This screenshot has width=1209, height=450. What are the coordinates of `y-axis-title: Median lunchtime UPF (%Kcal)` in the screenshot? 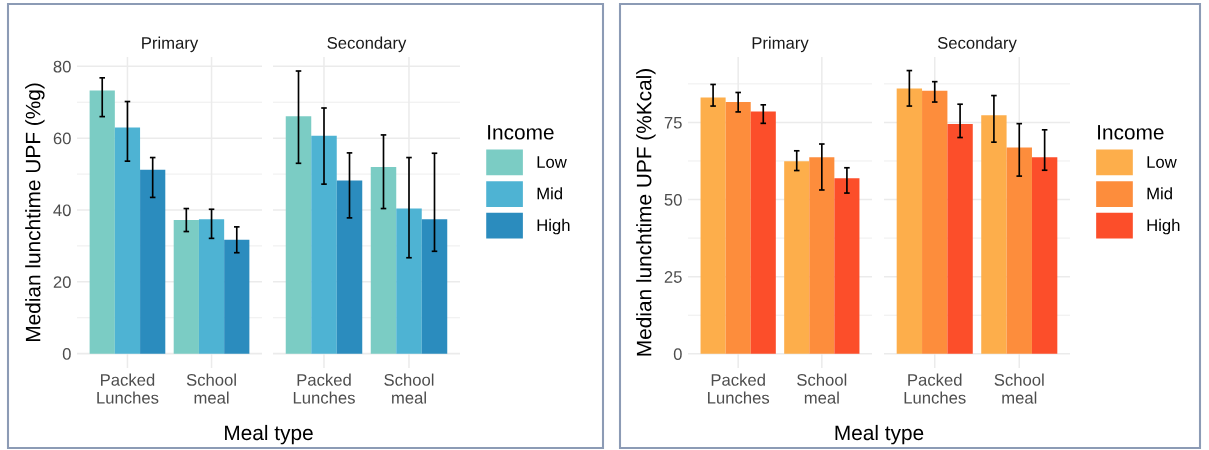 It's located at (646, 212).